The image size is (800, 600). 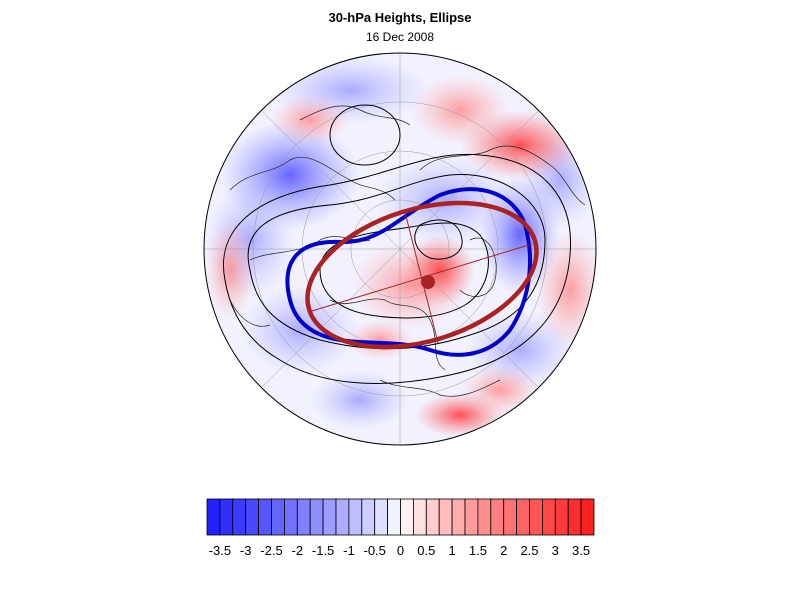 I want to click on colorbar-tick-label: -3, so click(x=246, y=550).